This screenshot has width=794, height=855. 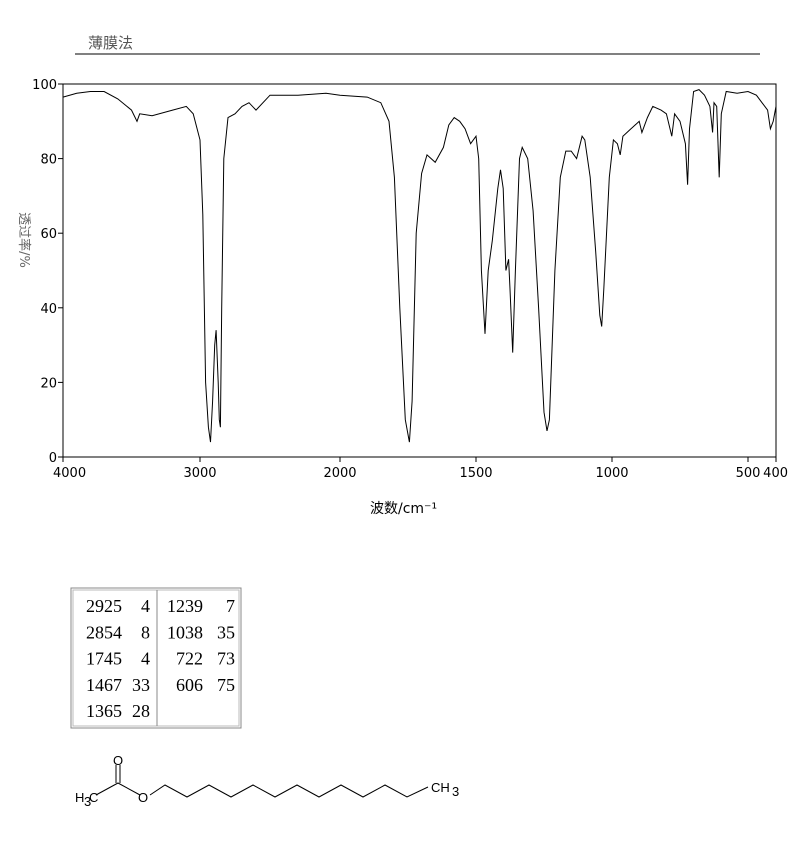 What do you see at coordinates (48, 309) in the screenshot?
I see `y-tick-label: 40` at bounding box center [48, 309].